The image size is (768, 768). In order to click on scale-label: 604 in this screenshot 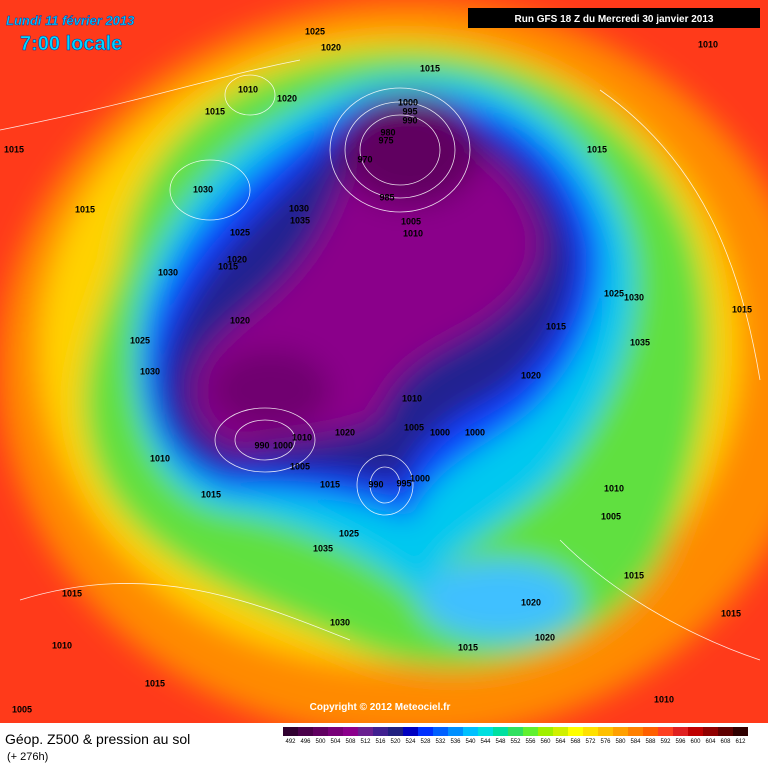, I will do `click(710, 742)`.